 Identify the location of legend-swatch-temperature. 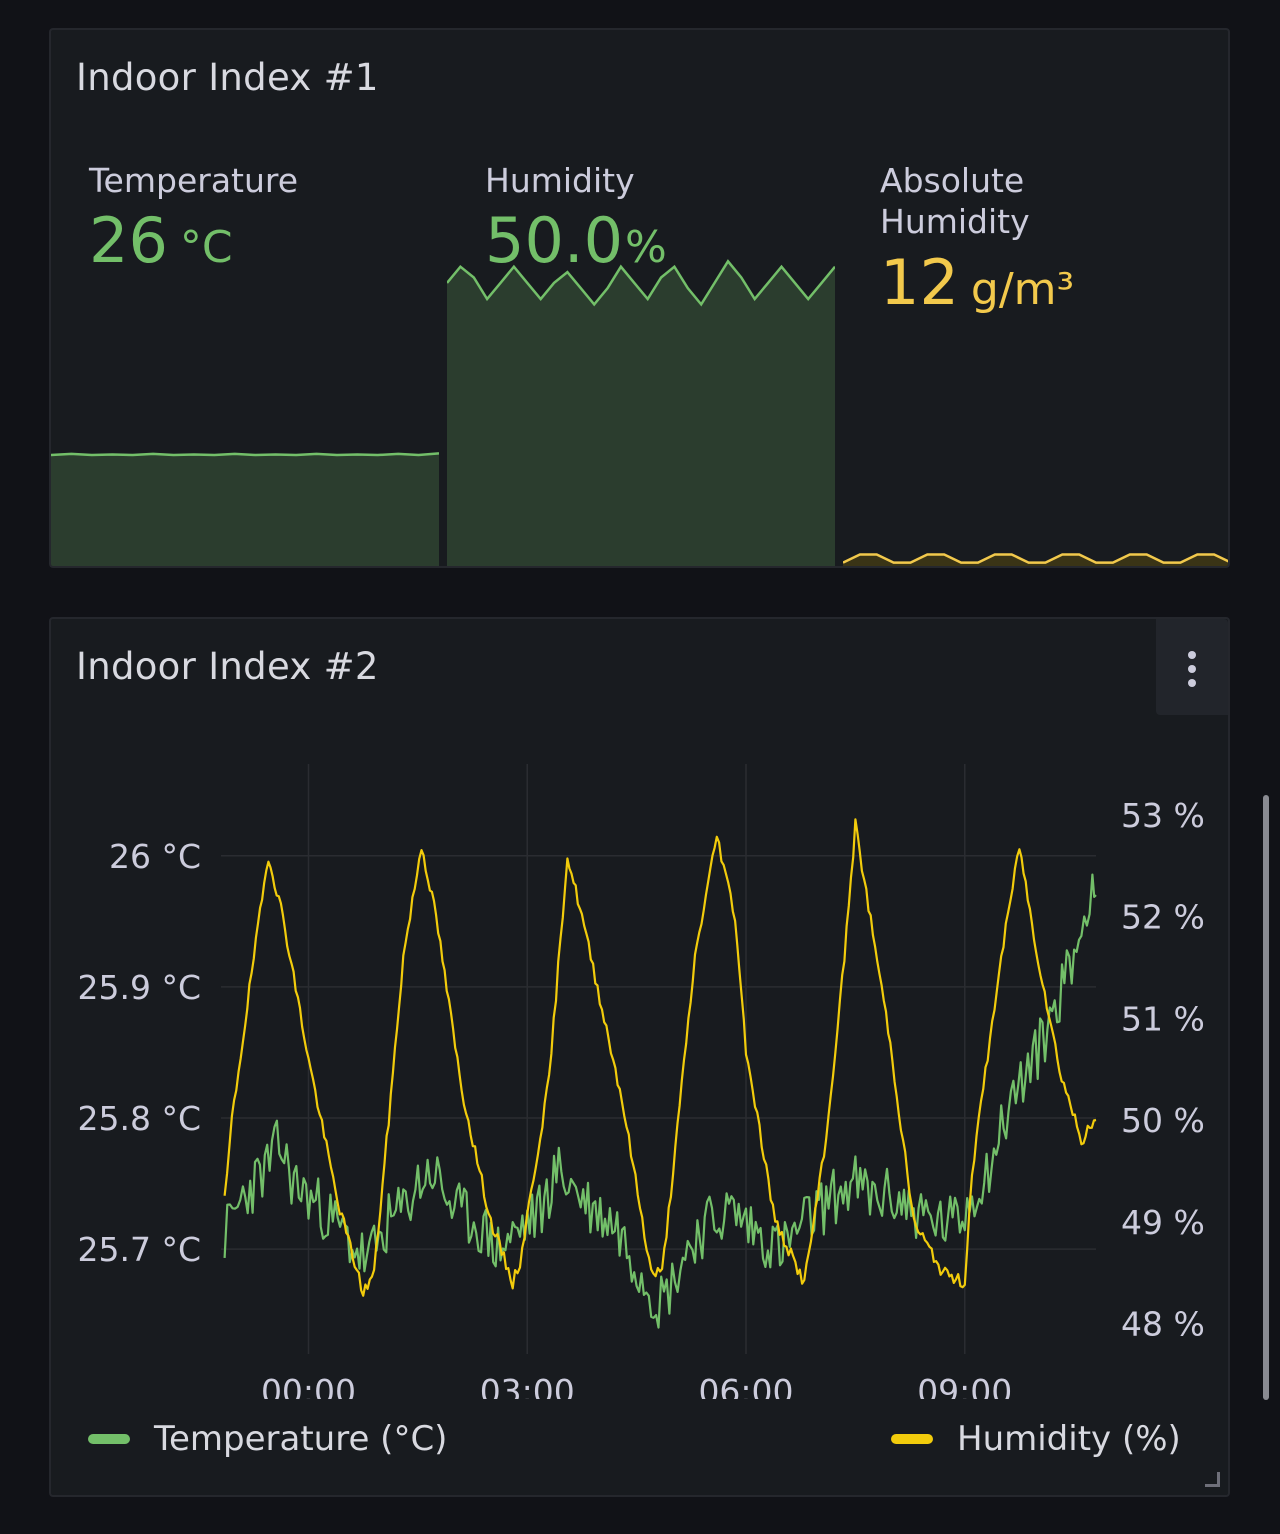
(109, 1439).